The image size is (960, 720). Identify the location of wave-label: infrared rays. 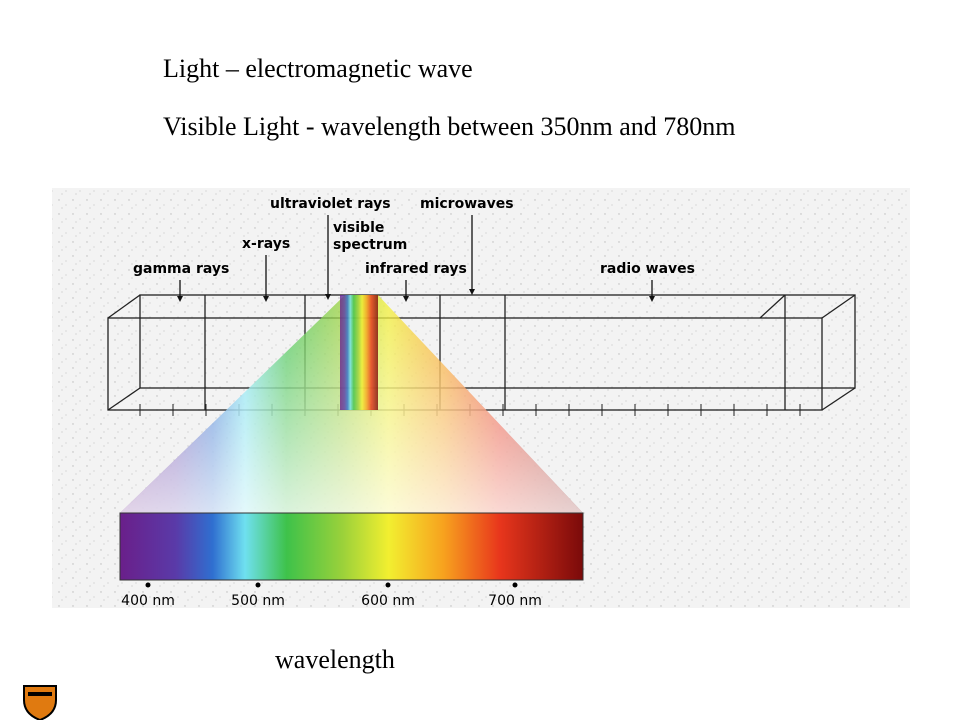
(416, 269).